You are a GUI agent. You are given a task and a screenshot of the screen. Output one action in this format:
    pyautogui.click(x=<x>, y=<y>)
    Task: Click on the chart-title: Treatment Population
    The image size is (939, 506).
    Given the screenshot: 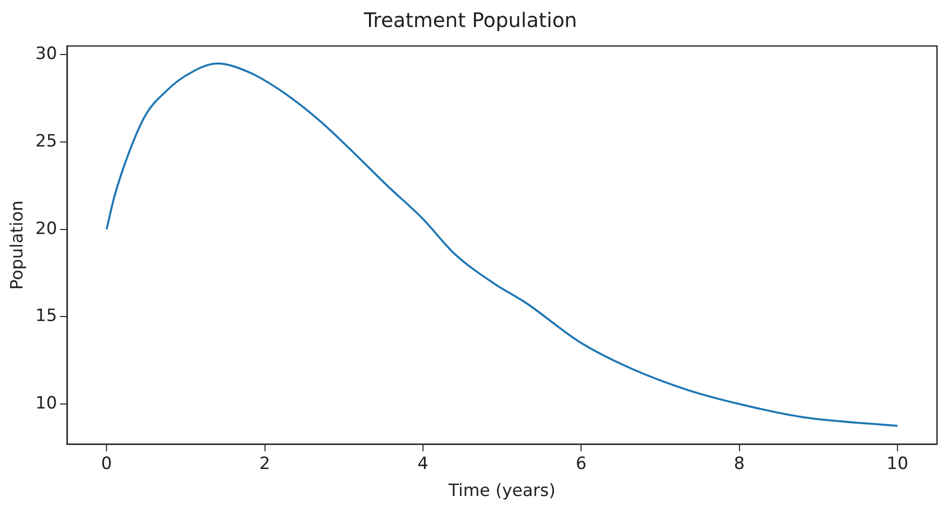 What is the action you would take?
    pyautogui.click(x=470, y=20)
    